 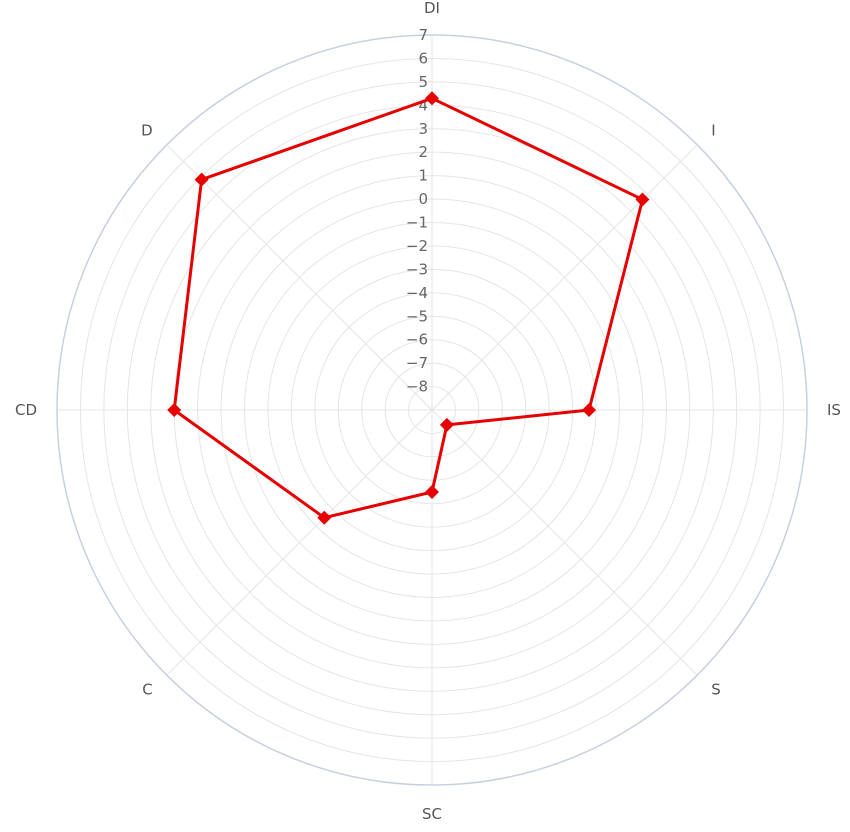 I want to click on radial-tick-label: 1, so click(x=423, y=176).